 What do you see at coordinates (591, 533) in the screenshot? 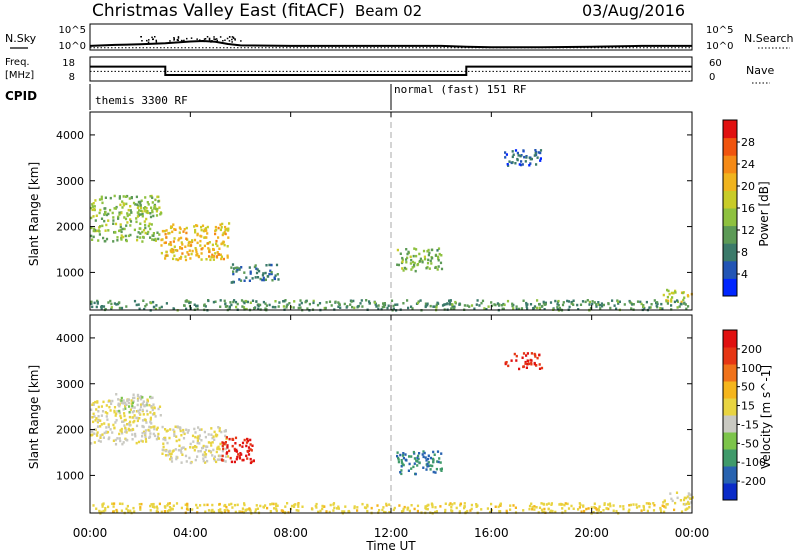
I see `x-tick-label: 20:00` at bounding box center [591, 533].